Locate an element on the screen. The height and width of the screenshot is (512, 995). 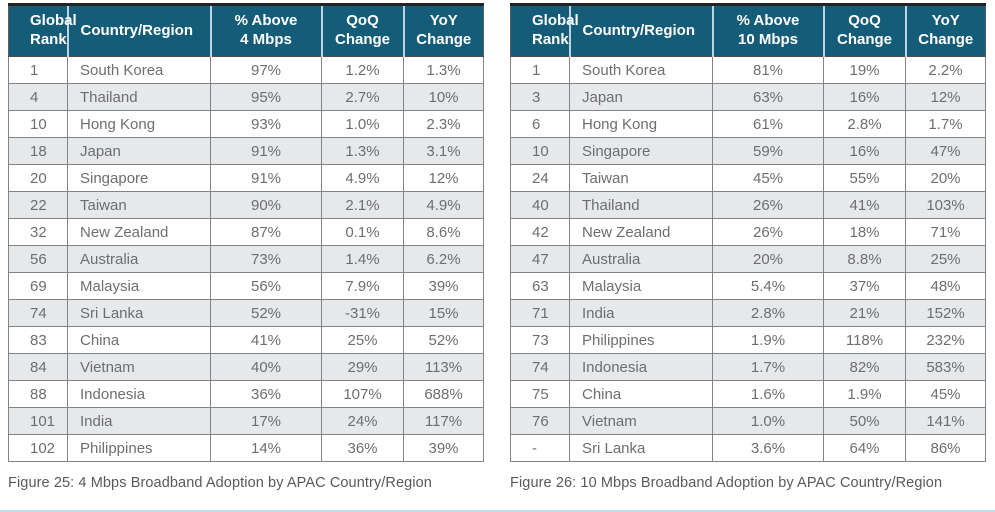
cell-country-region: Thailand is located at coordinates (641, 205).